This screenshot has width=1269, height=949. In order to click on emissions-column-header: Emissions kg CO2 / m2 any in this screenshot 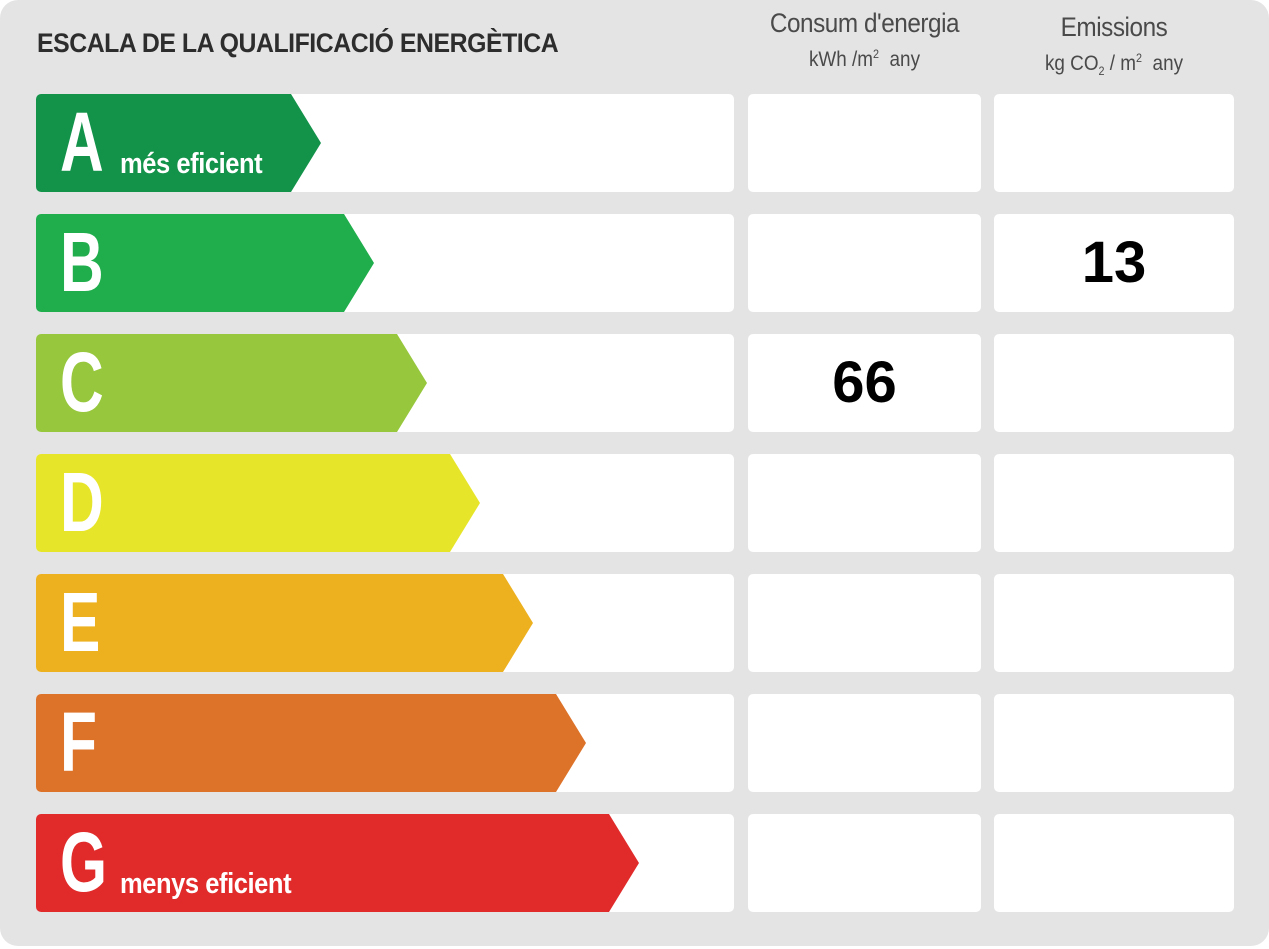, I will do `click(1114, 45)`.